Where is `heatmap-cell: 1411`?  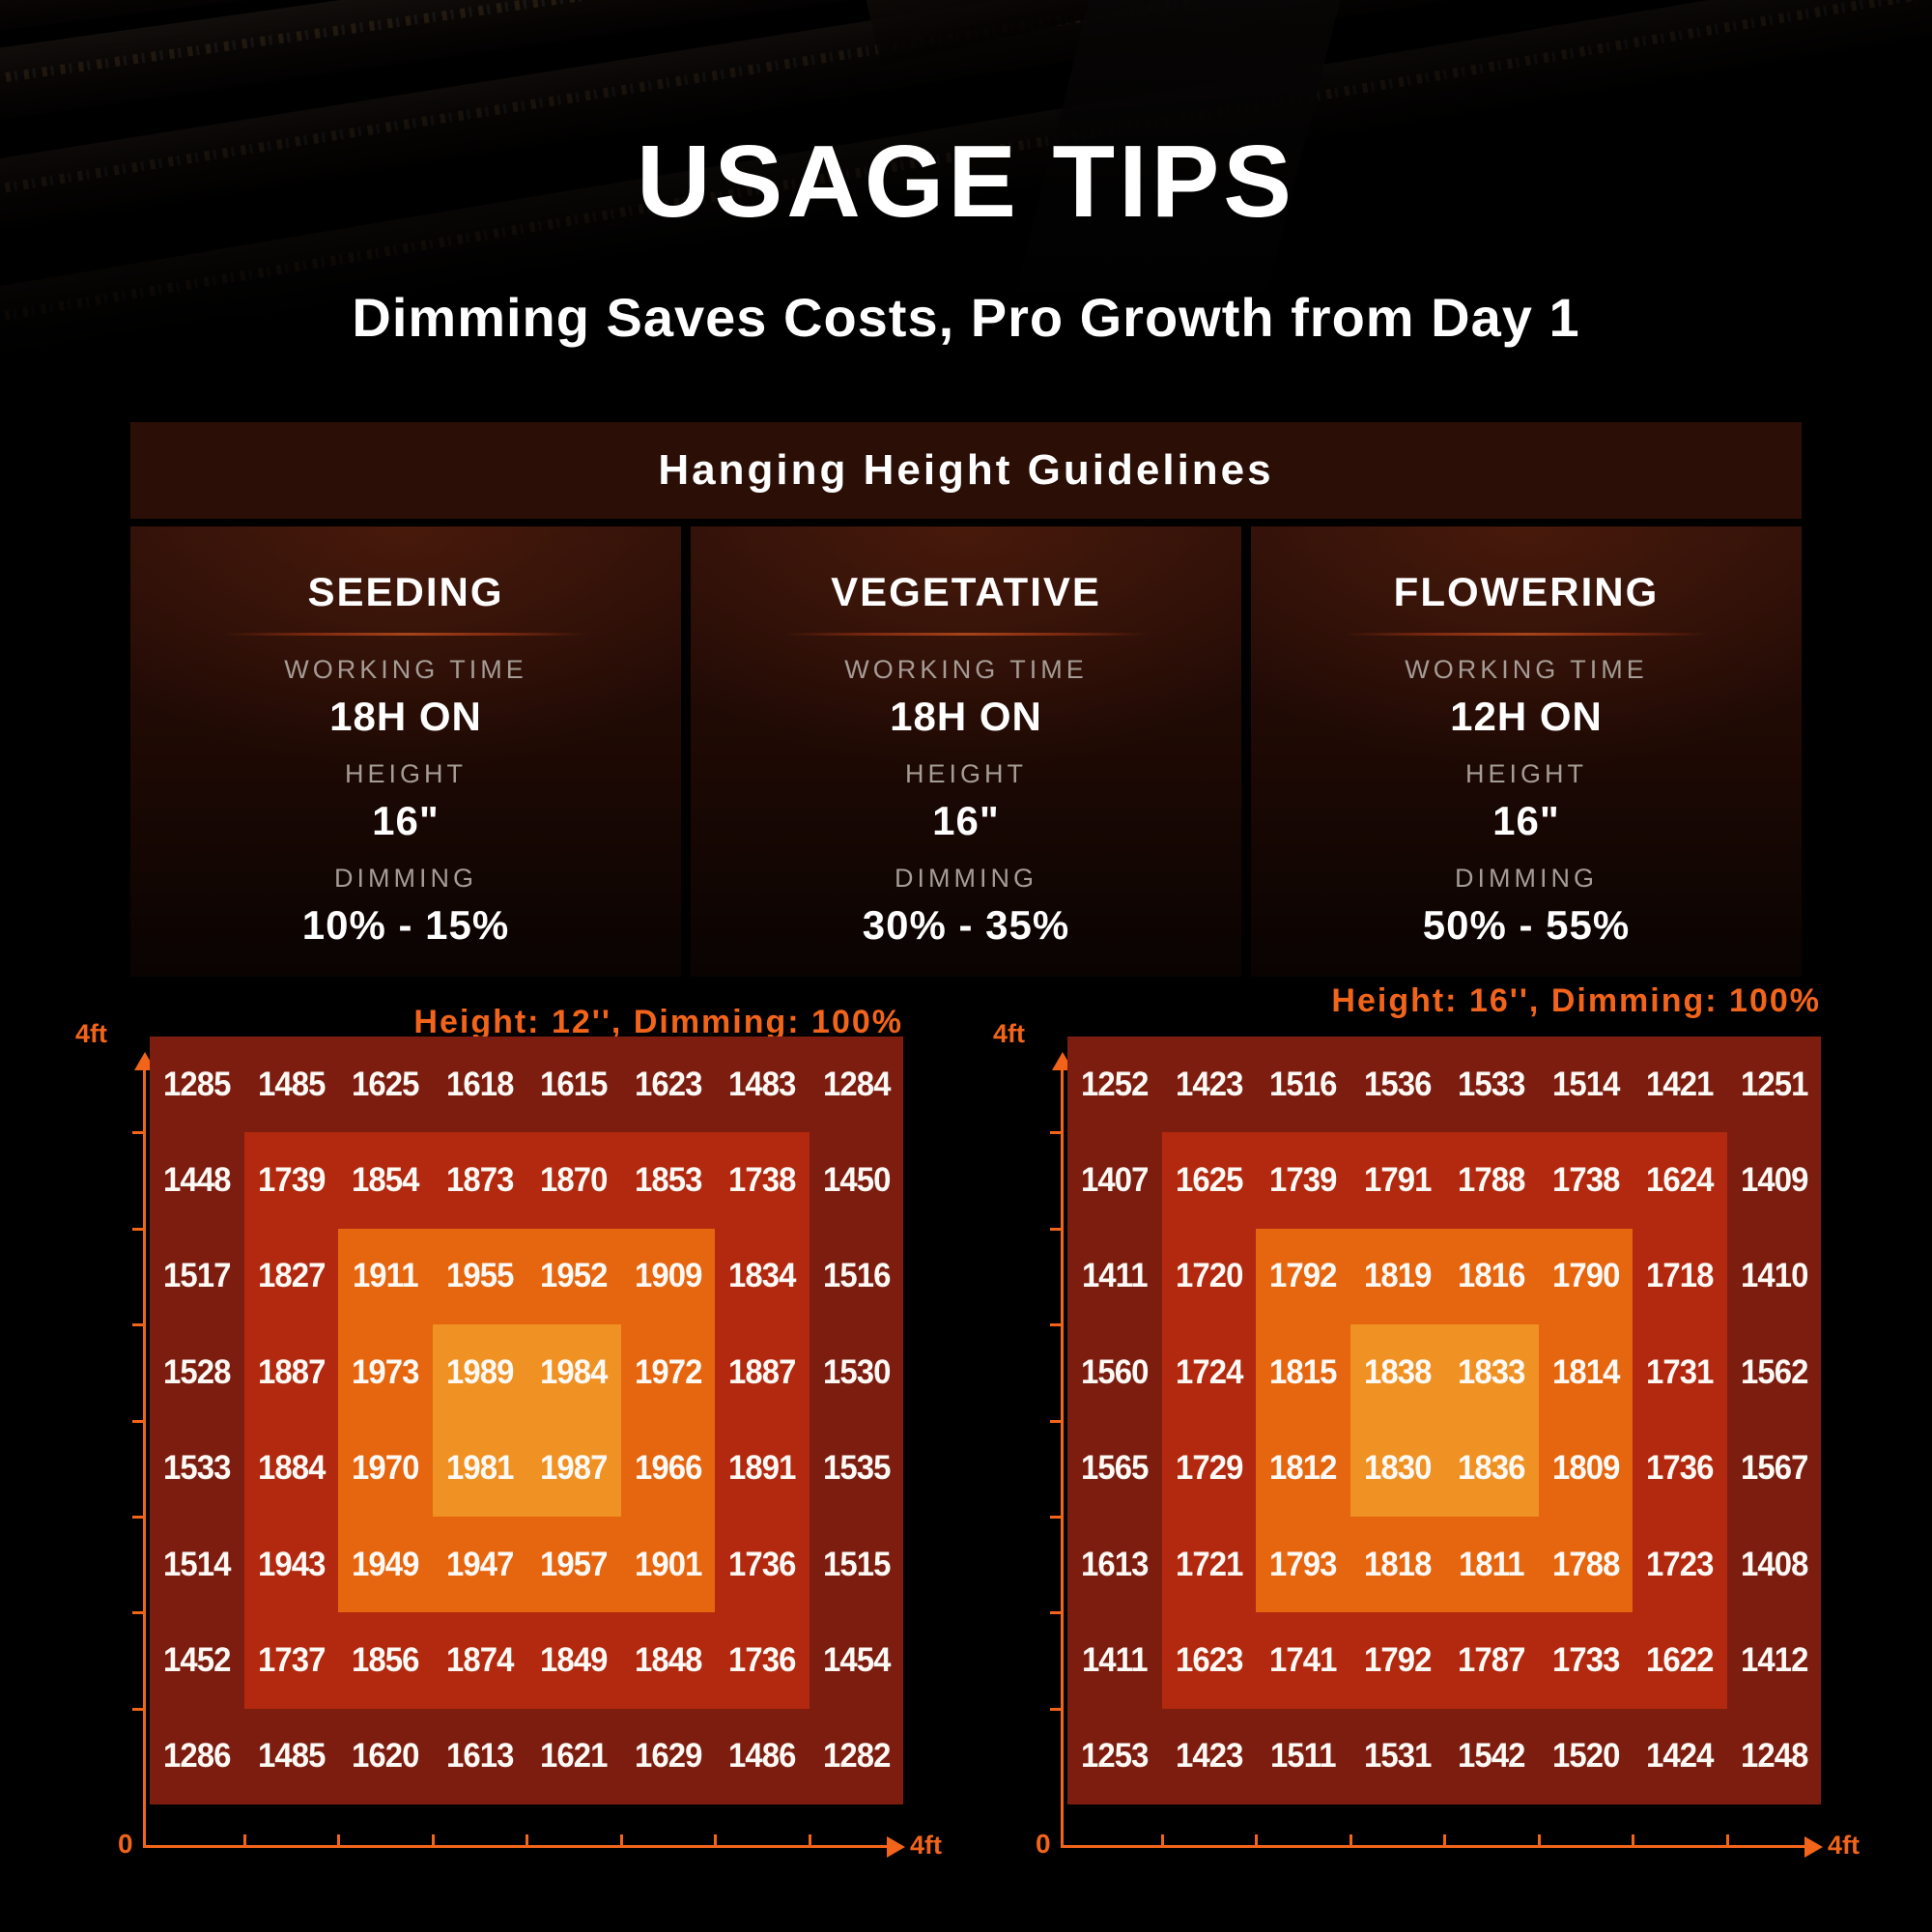
heatmap-cell: 1411 is located at coordinates (1115, 1659).